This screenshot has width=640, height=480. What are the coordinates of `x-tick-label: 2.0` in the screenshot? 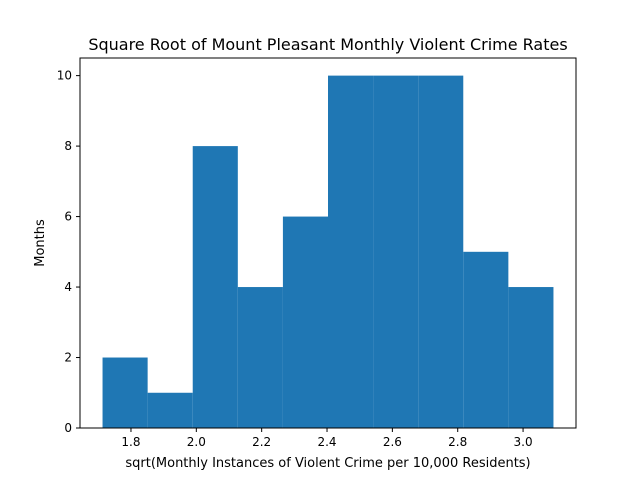 It's located at (196, 442).